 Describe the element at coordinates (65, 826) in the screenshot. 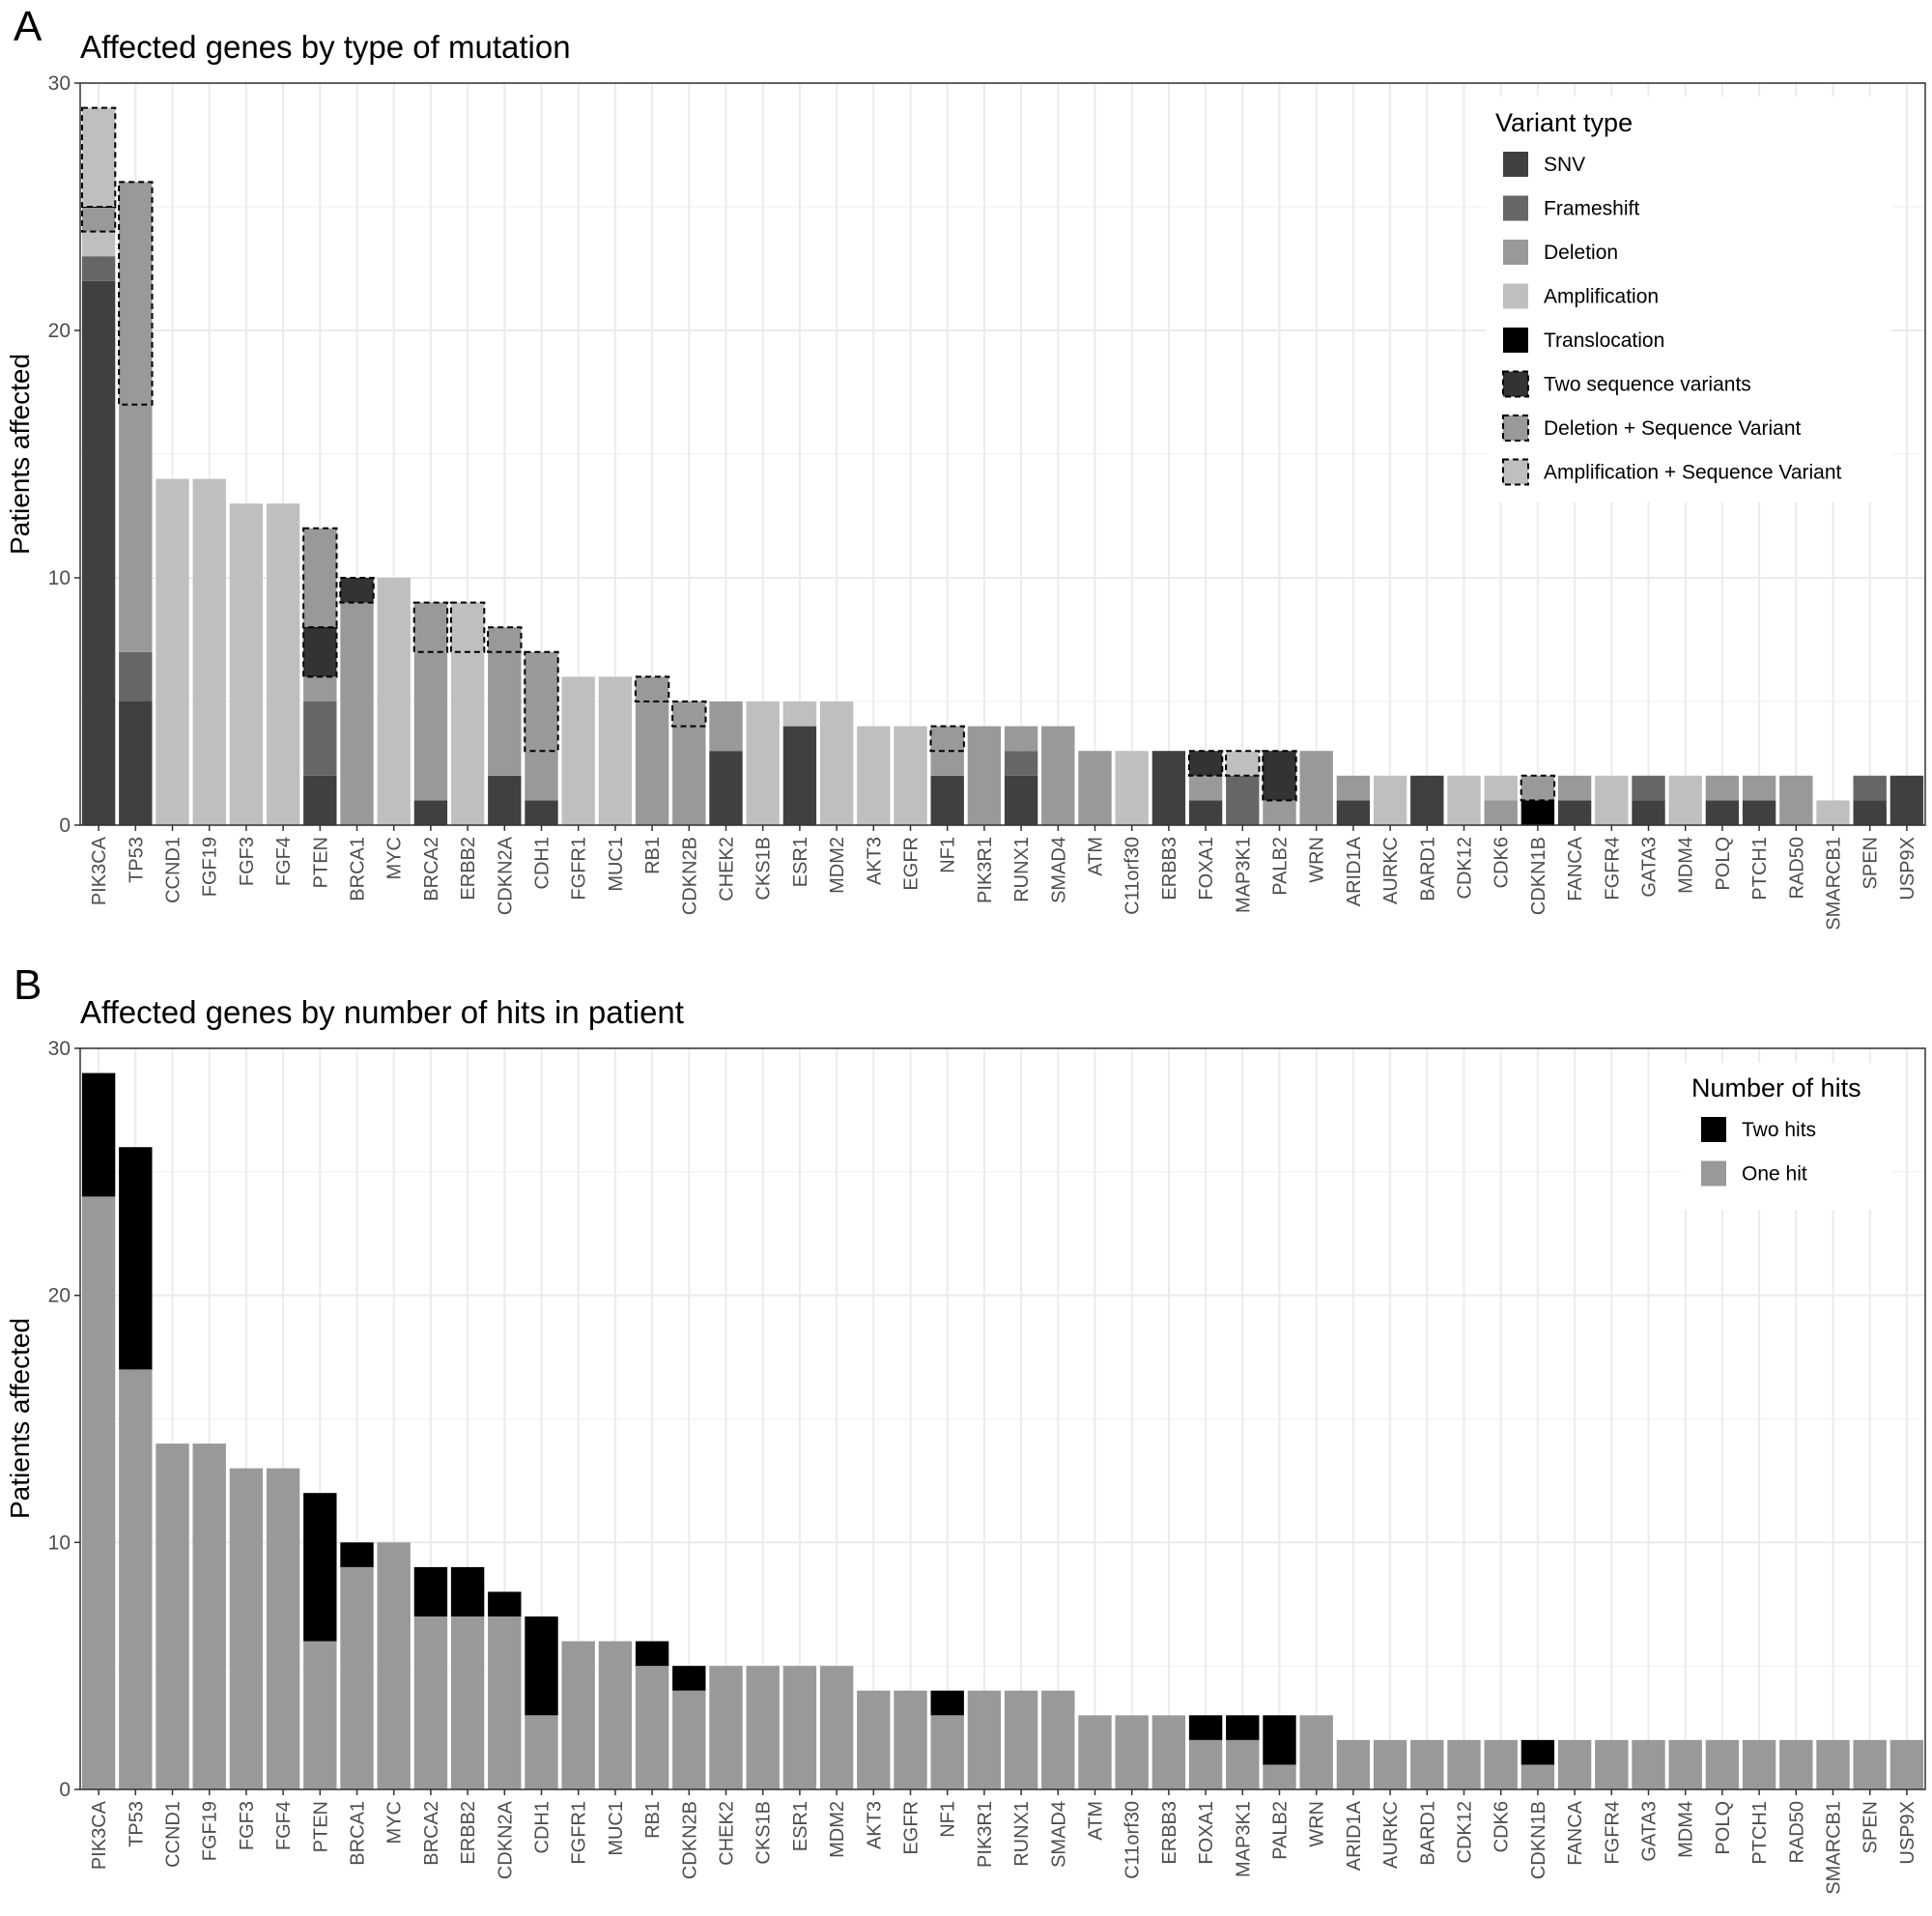

I see `panel-a-y-tick-label: 0` at that location.